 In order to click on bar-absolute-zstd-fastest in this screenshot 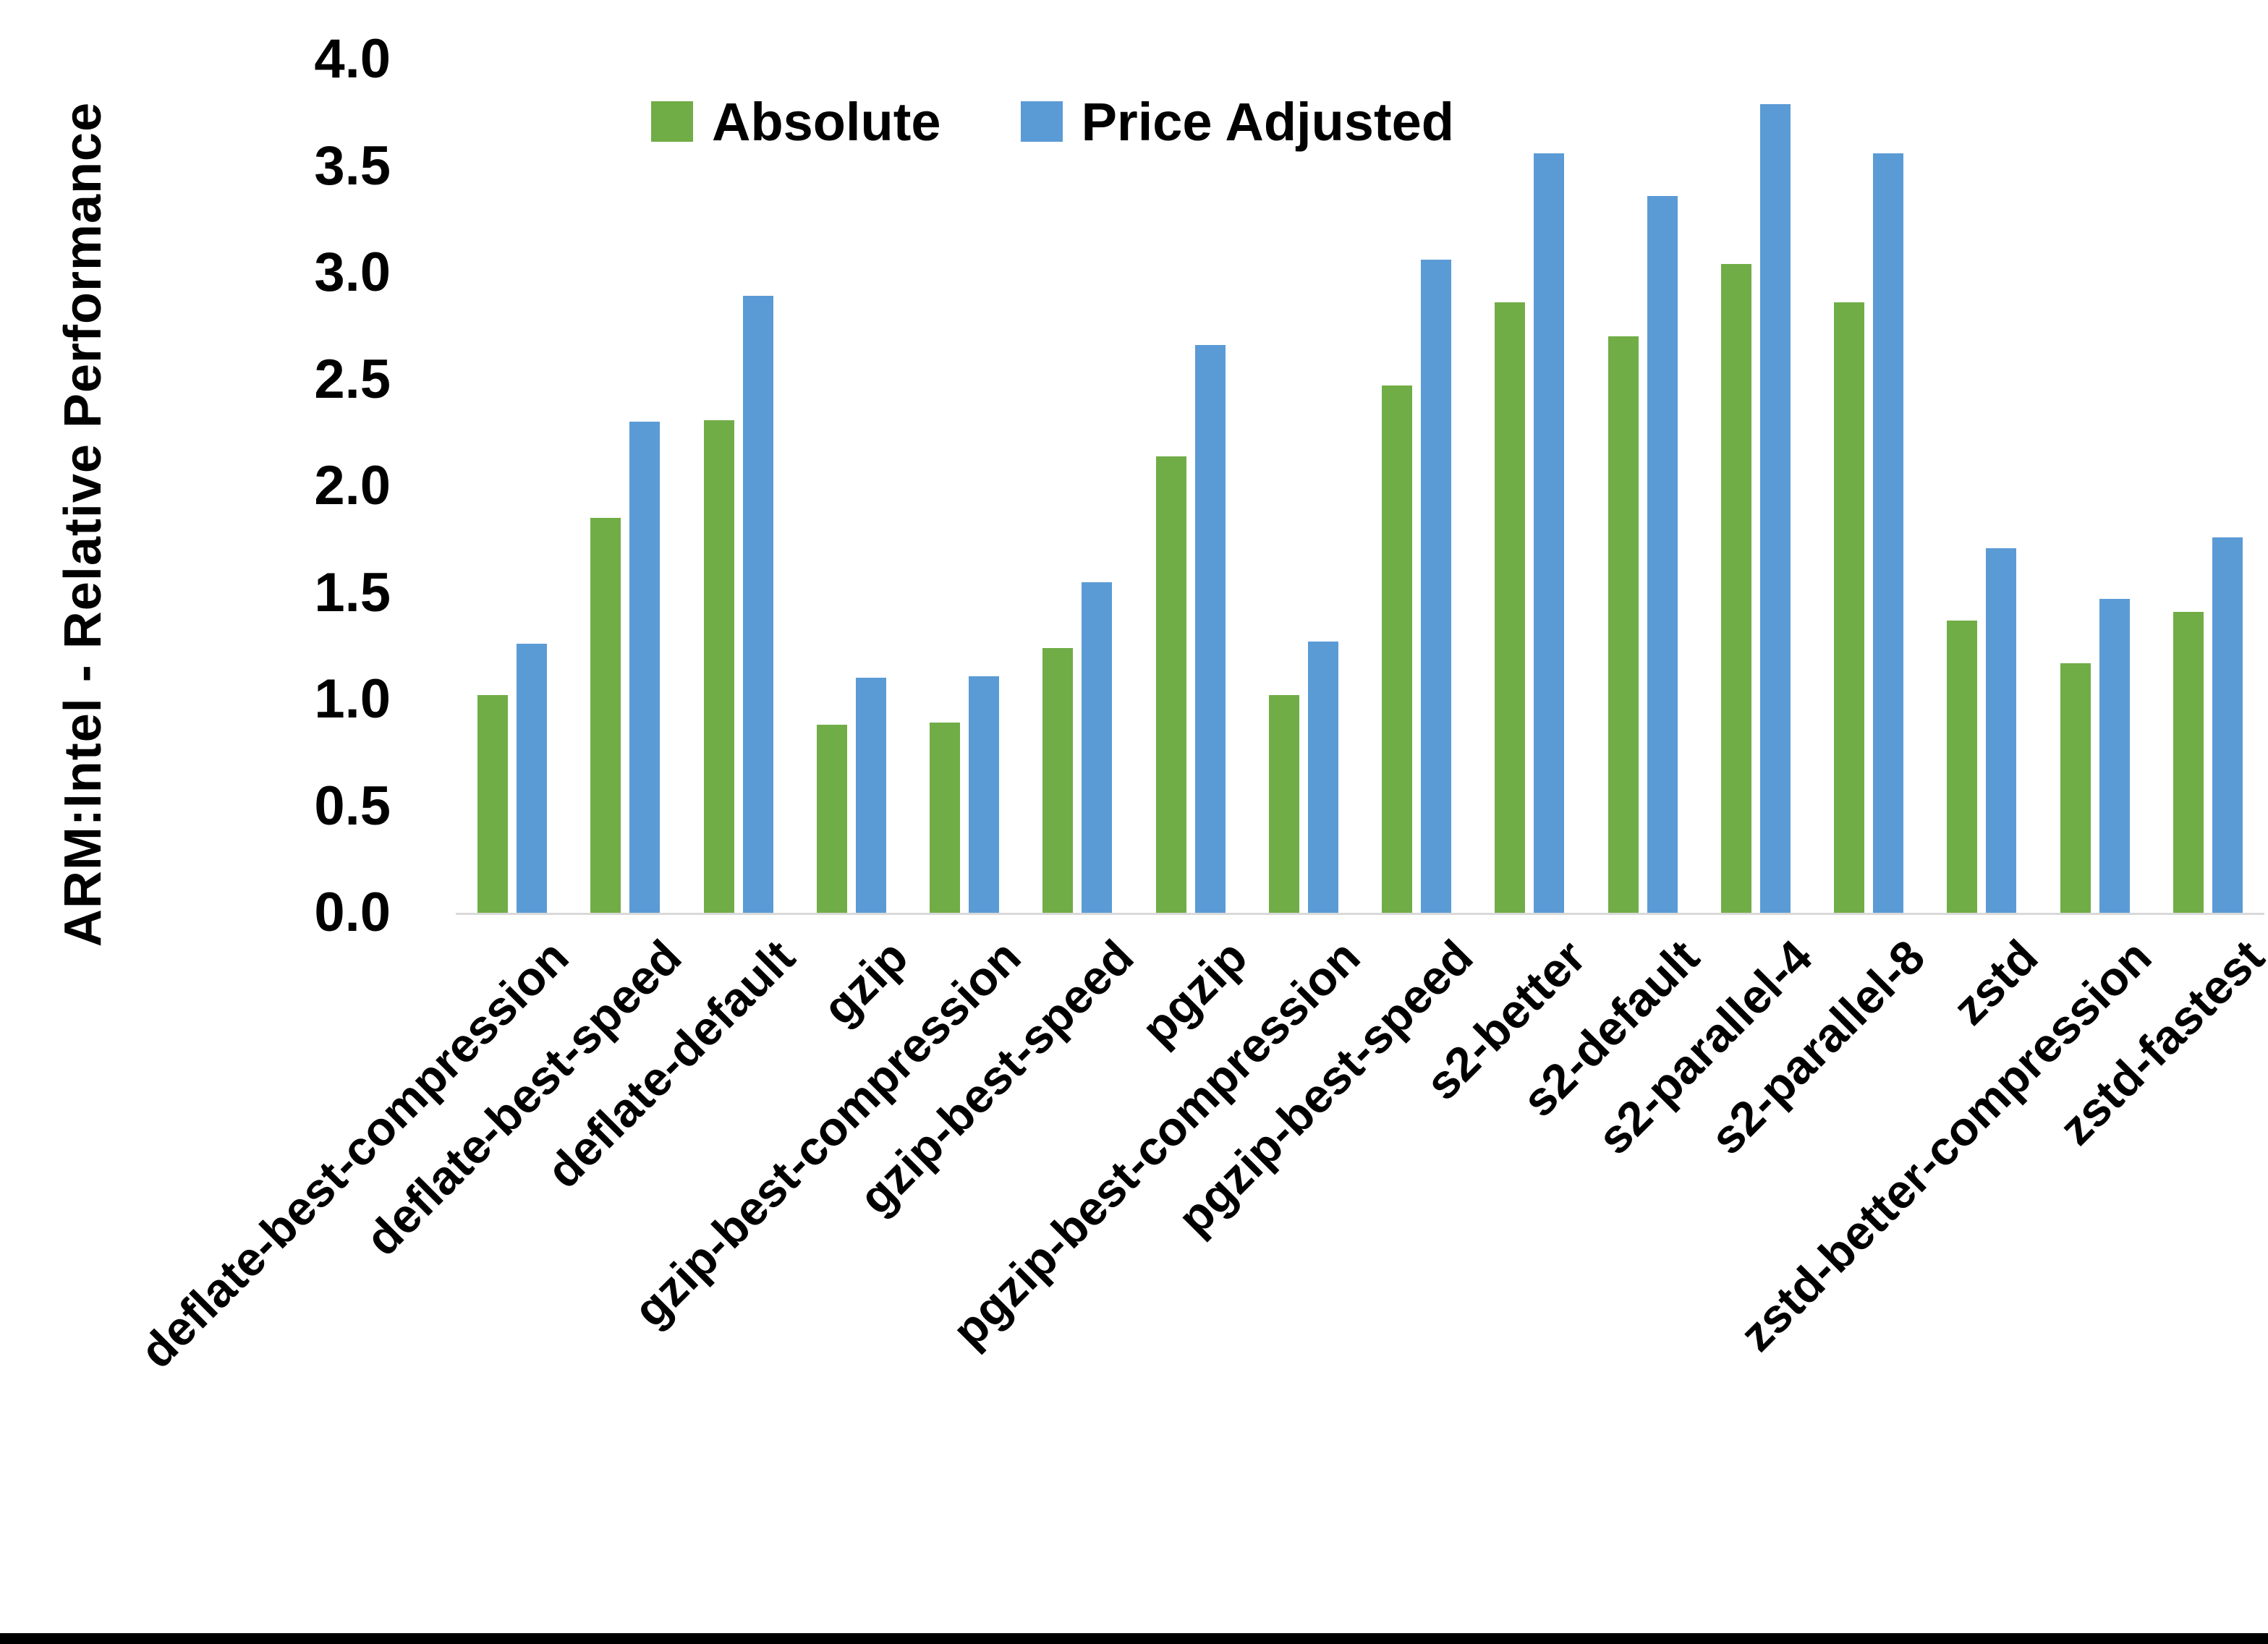, I will do `click(2188, 762)`.